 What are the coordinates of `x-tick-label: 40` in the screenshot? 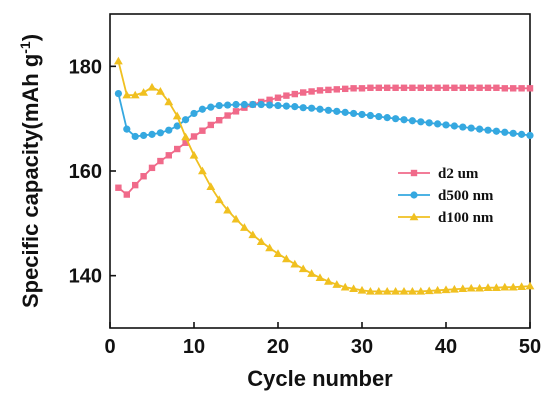 It's located at (446, 347).